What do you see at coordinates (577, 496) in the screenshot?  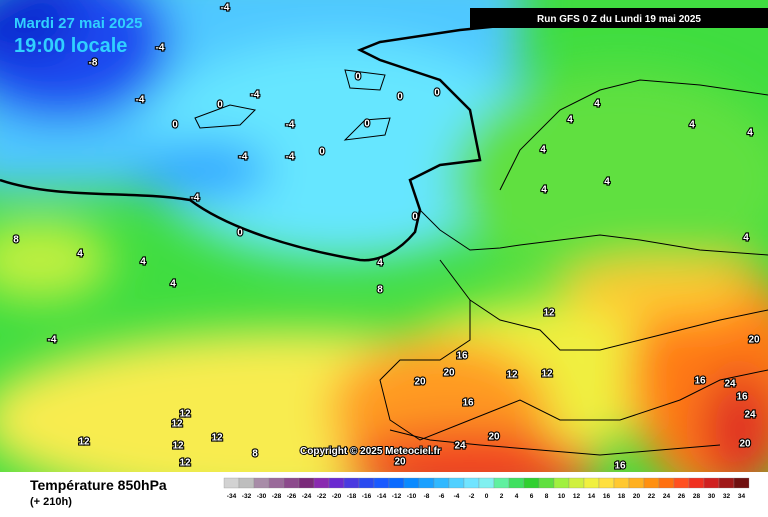 I see `legend-label: 12` at bounding box center [577, 496].